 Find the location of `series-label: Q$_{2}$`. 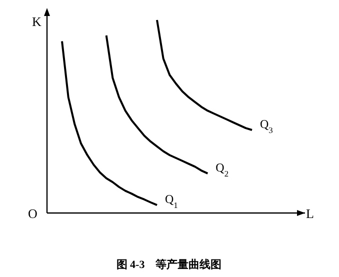

series-label: Q$_{2}$ is located at coordinates (222, 169).